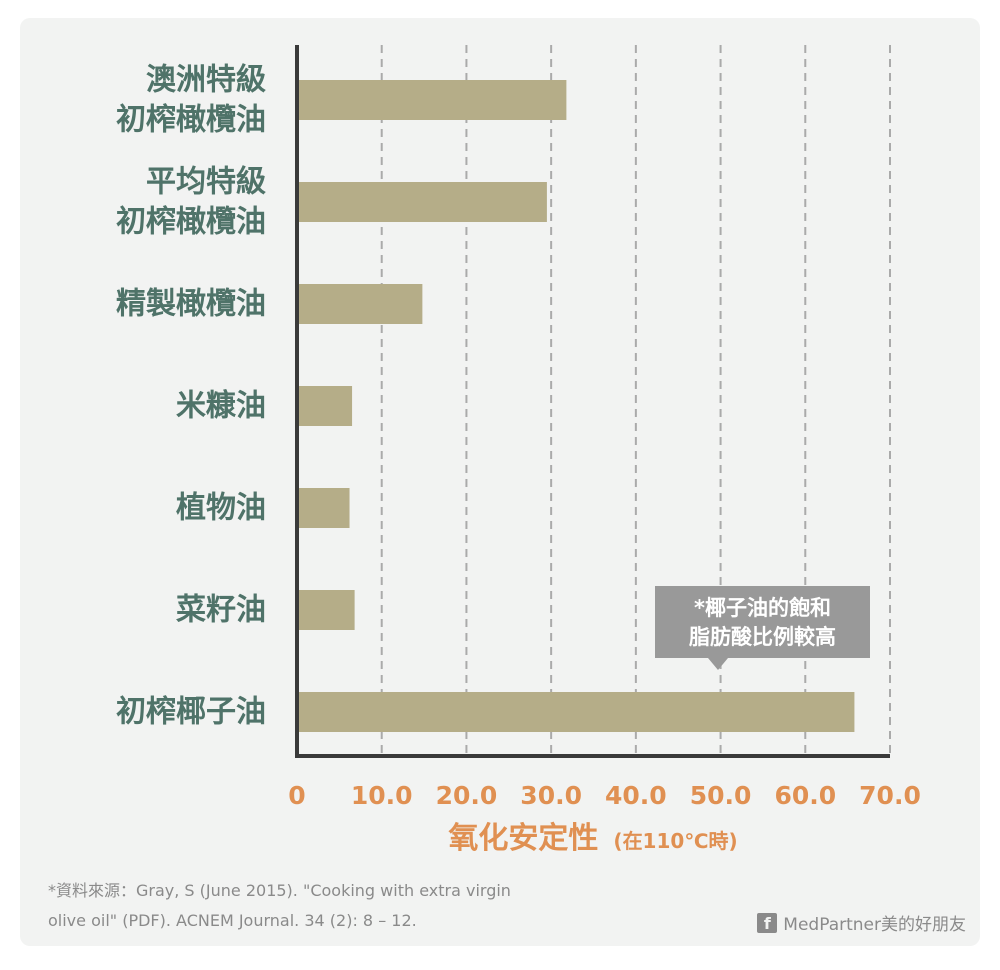 The width and height of the screenshot is (1000, 970). Describe the element at coordinates (206, 80) in the screenshot. I see `category-label: 澳洲特級` at that location.